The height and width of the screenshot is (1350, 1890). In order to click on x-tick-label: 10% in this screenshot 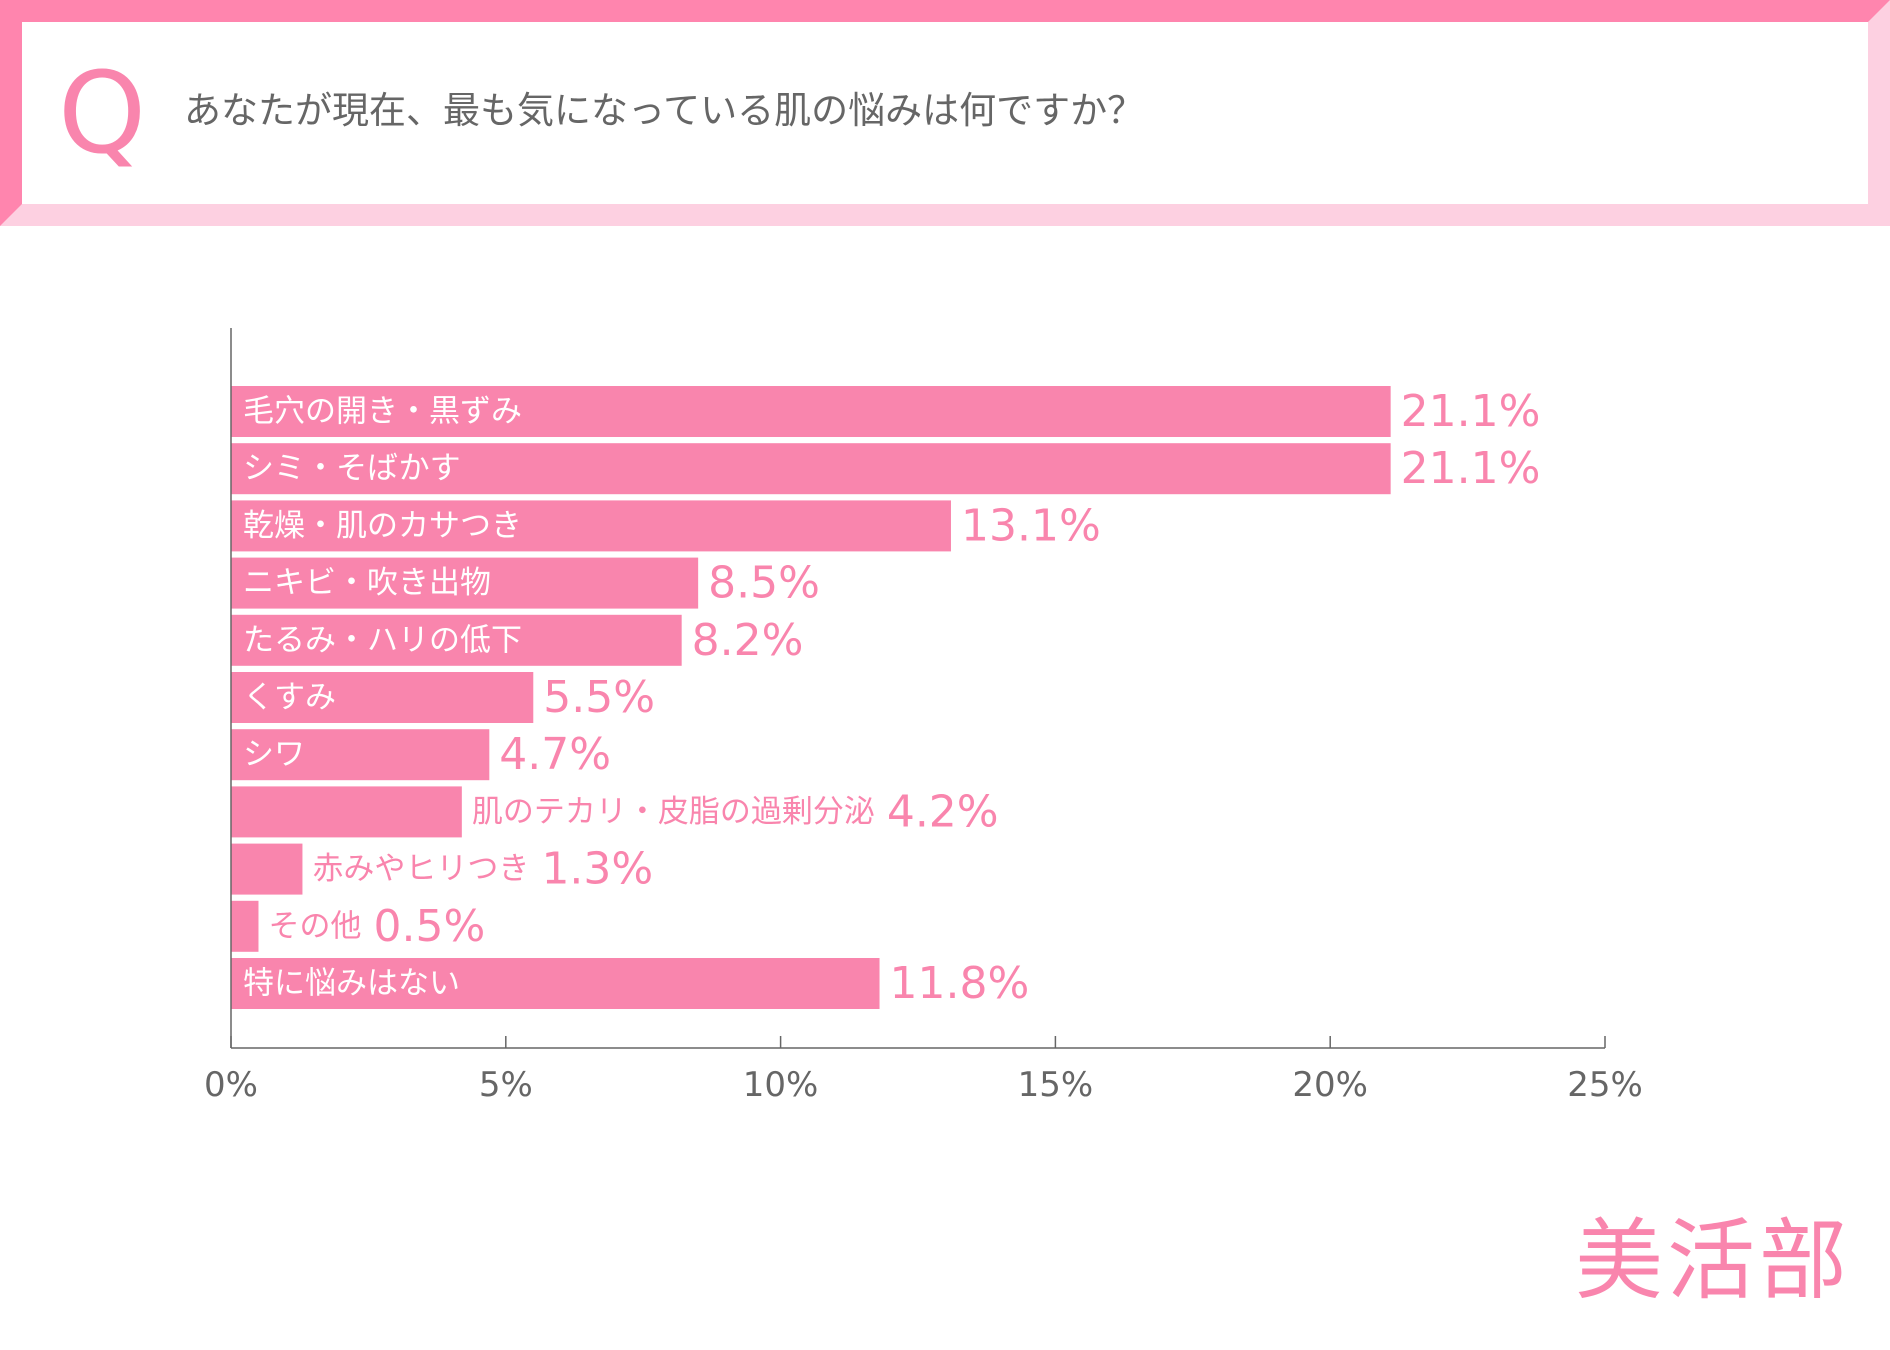, I will do `click(781, 1085)`.